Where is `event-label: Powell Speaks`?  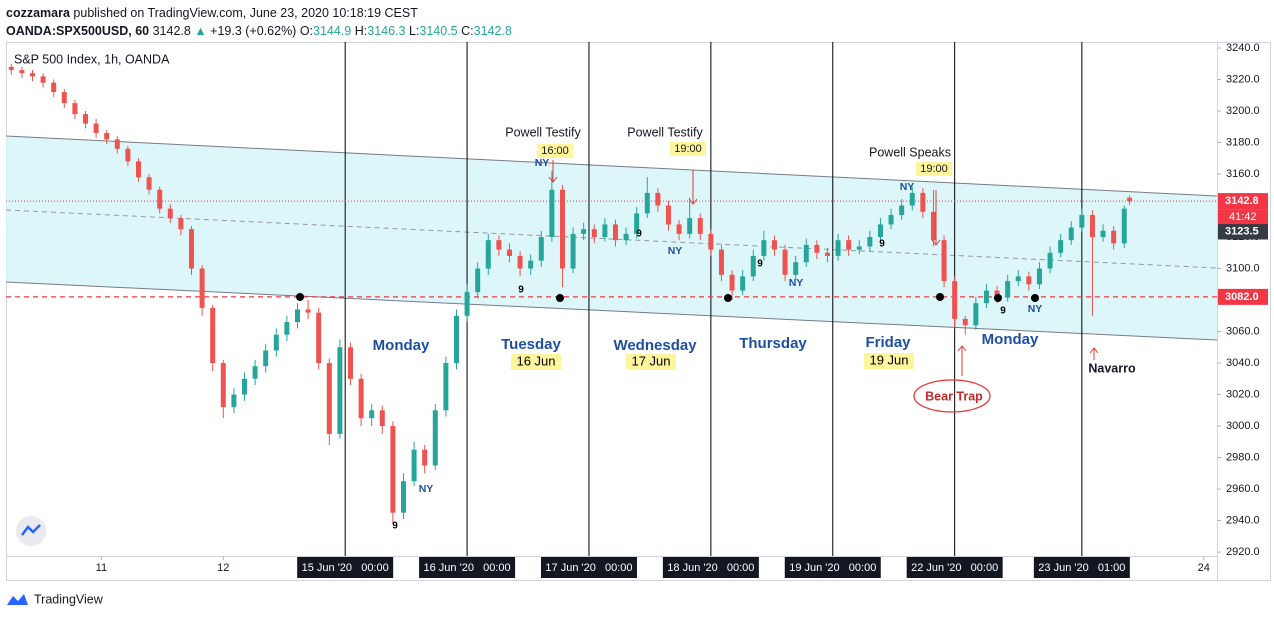
event-label: Powell Speaks is located at coordinates (910, 152).